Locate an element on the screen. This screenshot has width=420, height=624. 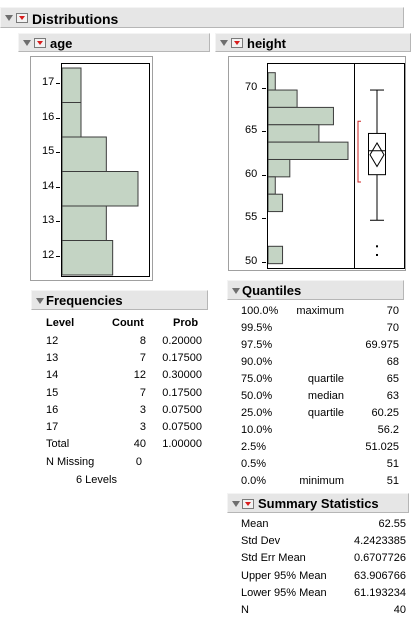
distributions-red-triangle-menu is located at coordinates (22, 18).